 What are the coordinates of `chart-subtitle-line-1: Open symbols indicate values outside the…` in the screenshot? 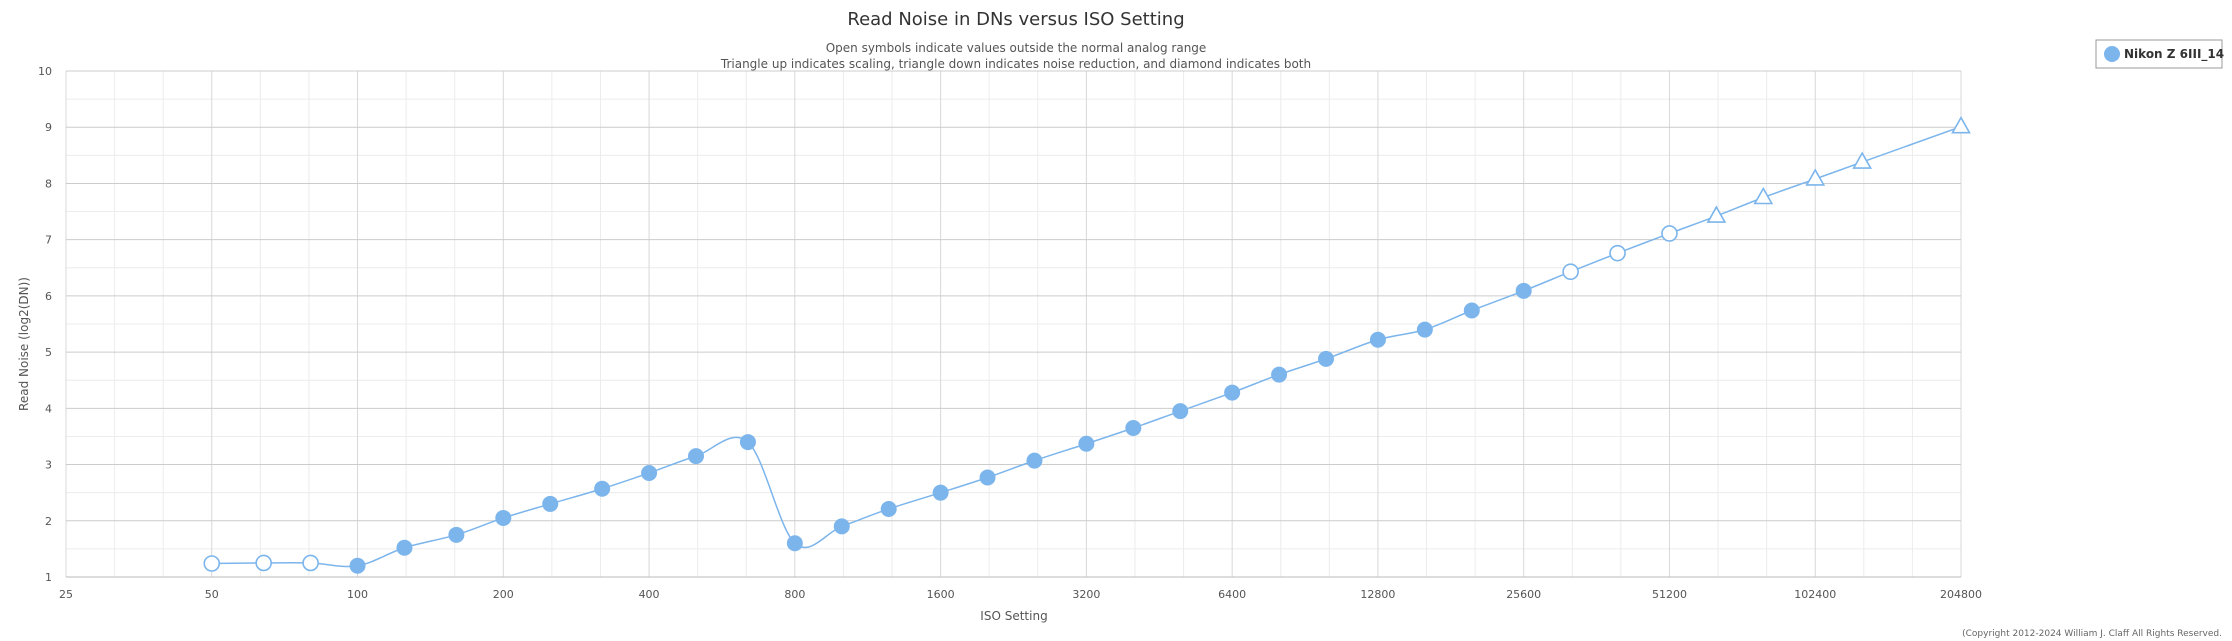 It's located at (1016, 48).